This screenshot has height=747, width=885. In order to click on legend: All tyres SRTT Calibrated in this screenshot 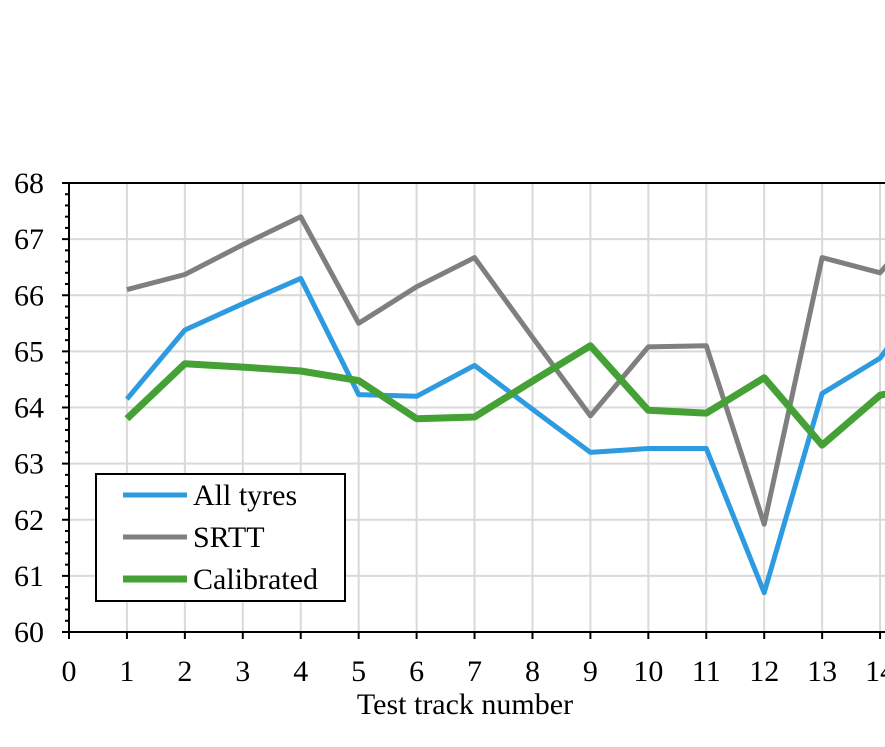, I will do `click(220, 537)`.